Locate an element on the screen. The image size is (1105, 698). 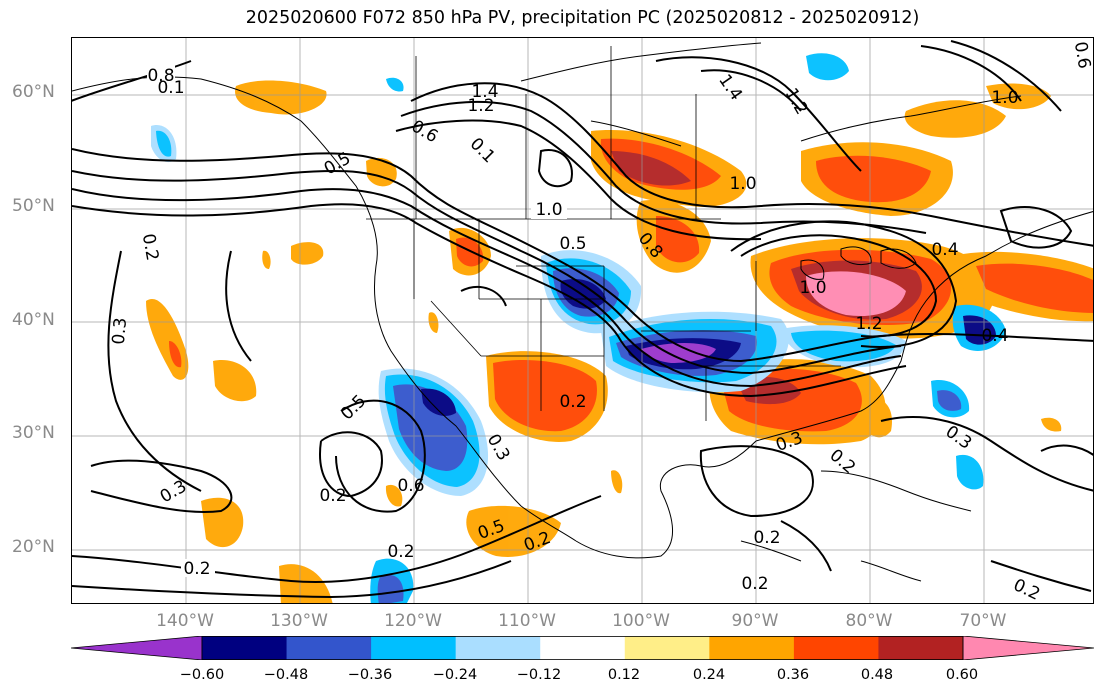
lat-label-50n: 50°N is located at coordinates (33, 206).